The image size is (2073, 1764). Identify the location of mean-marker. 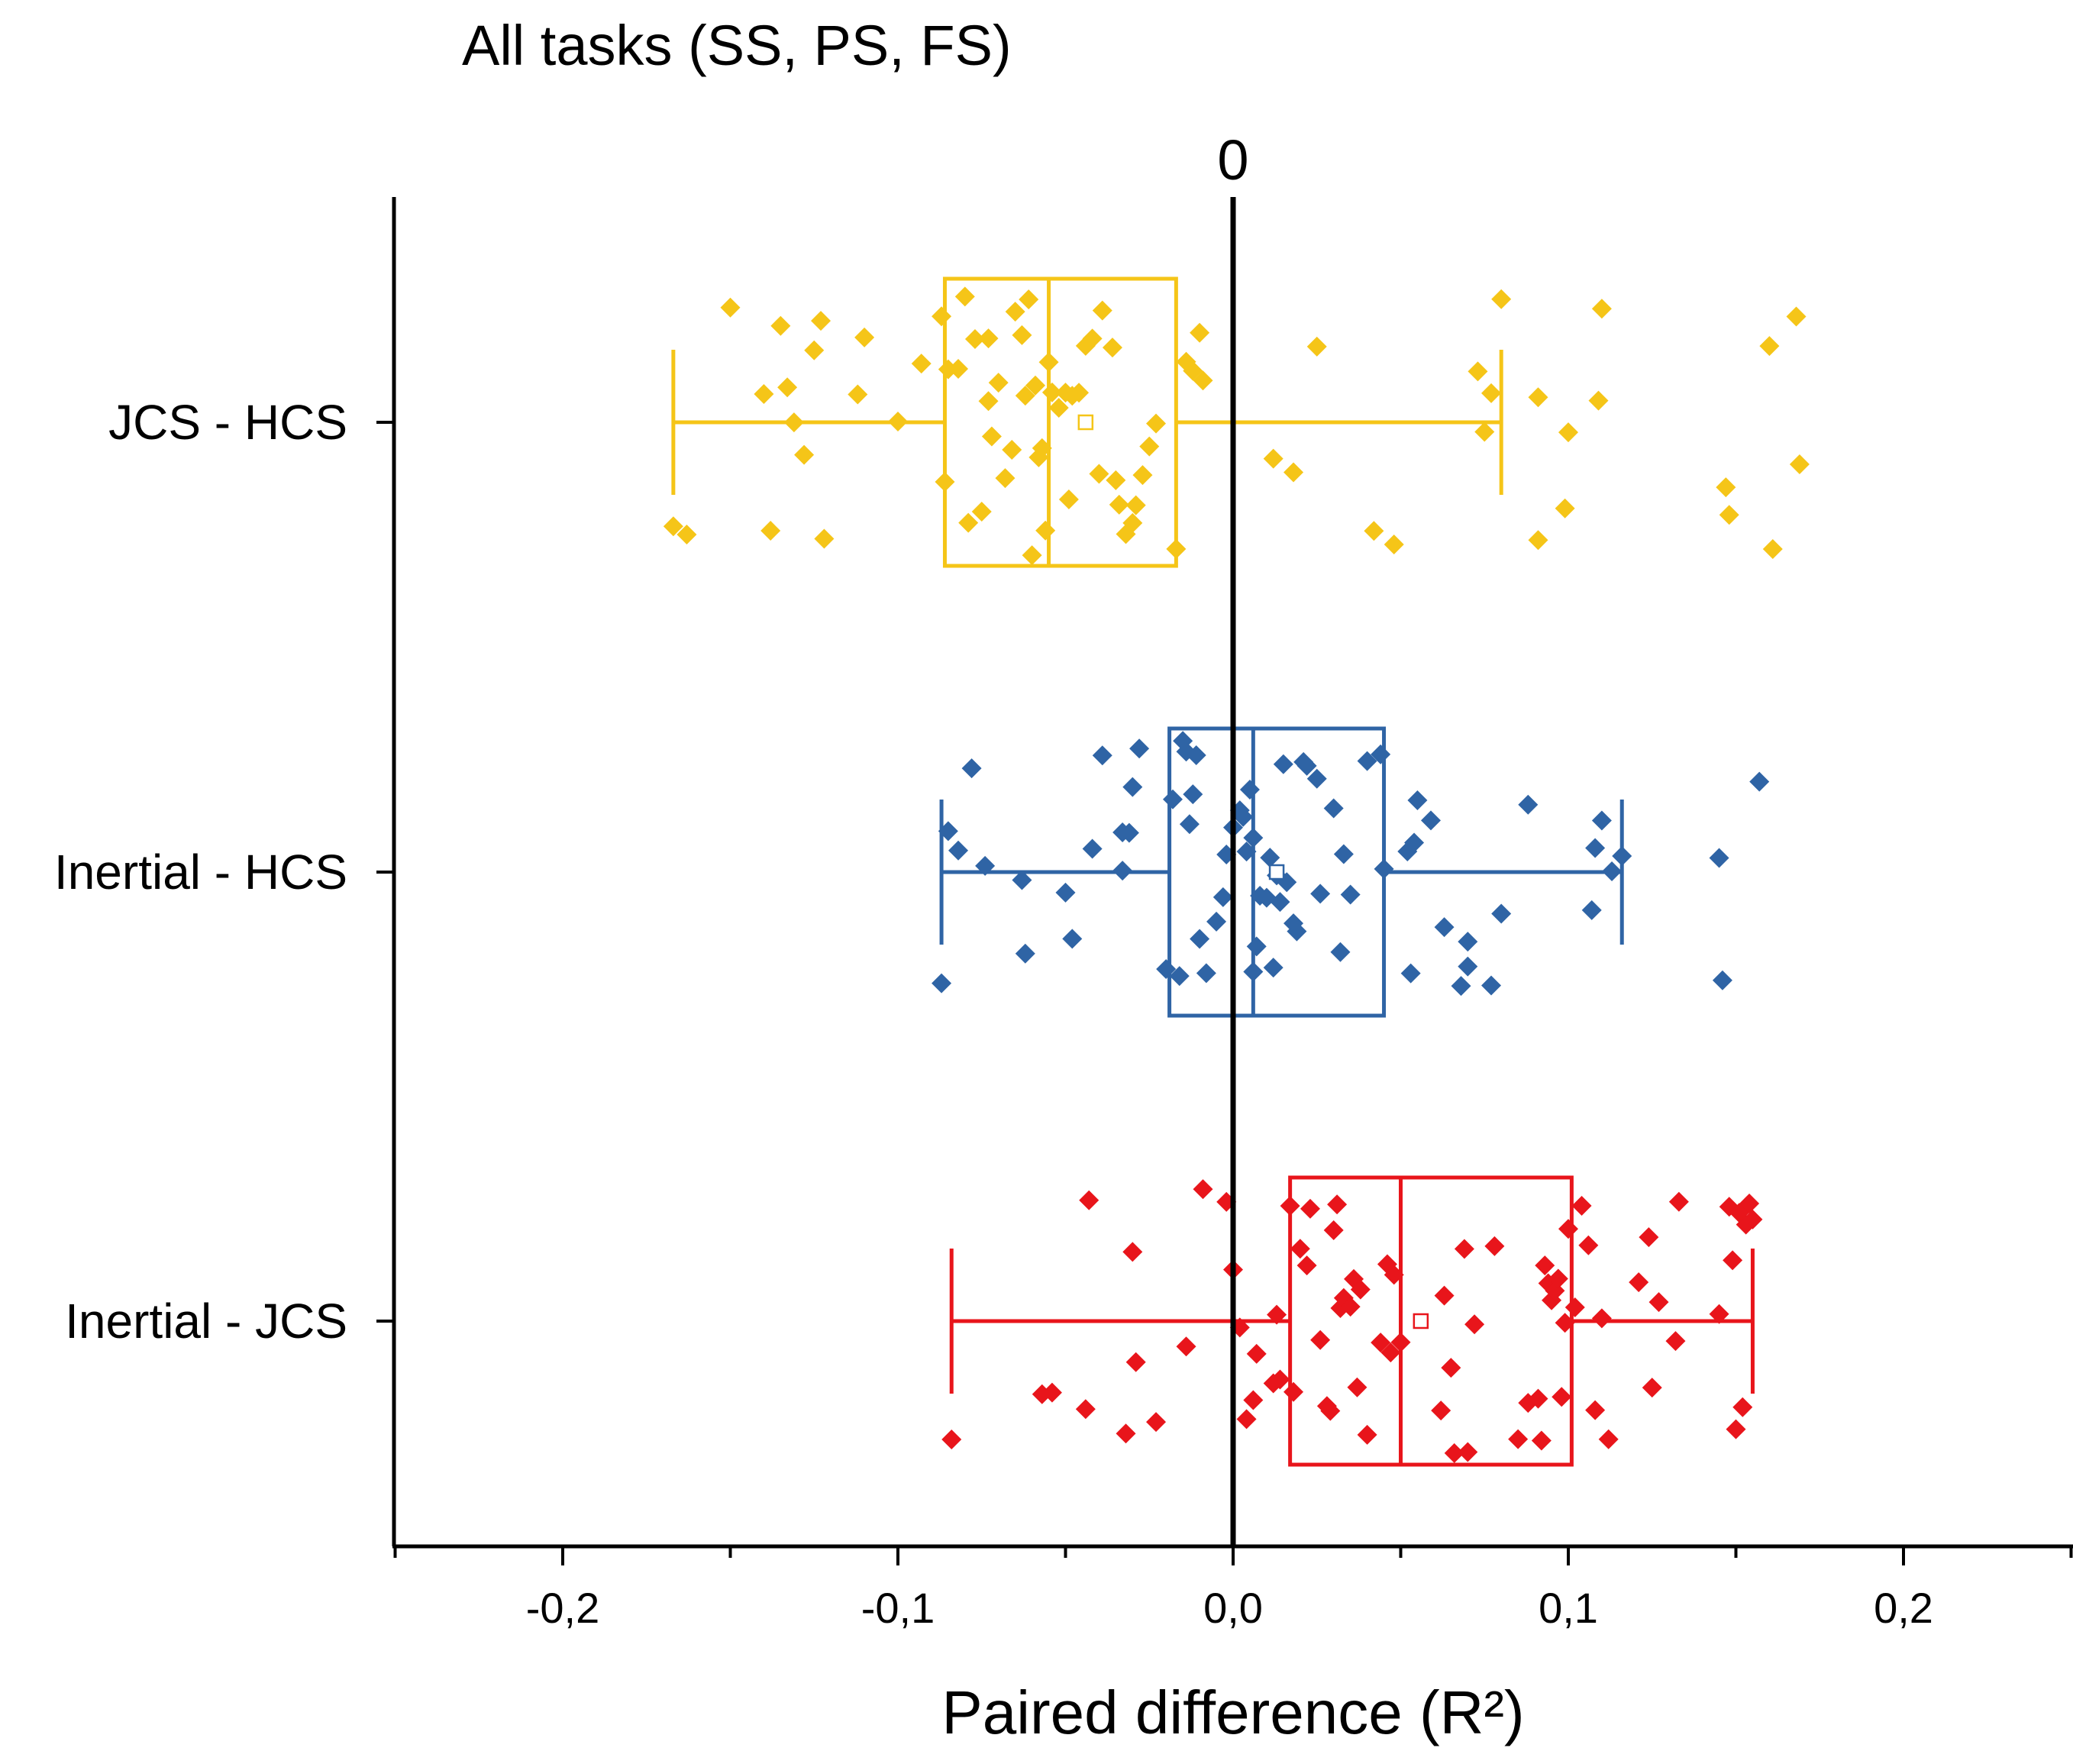
(1421, 1321).